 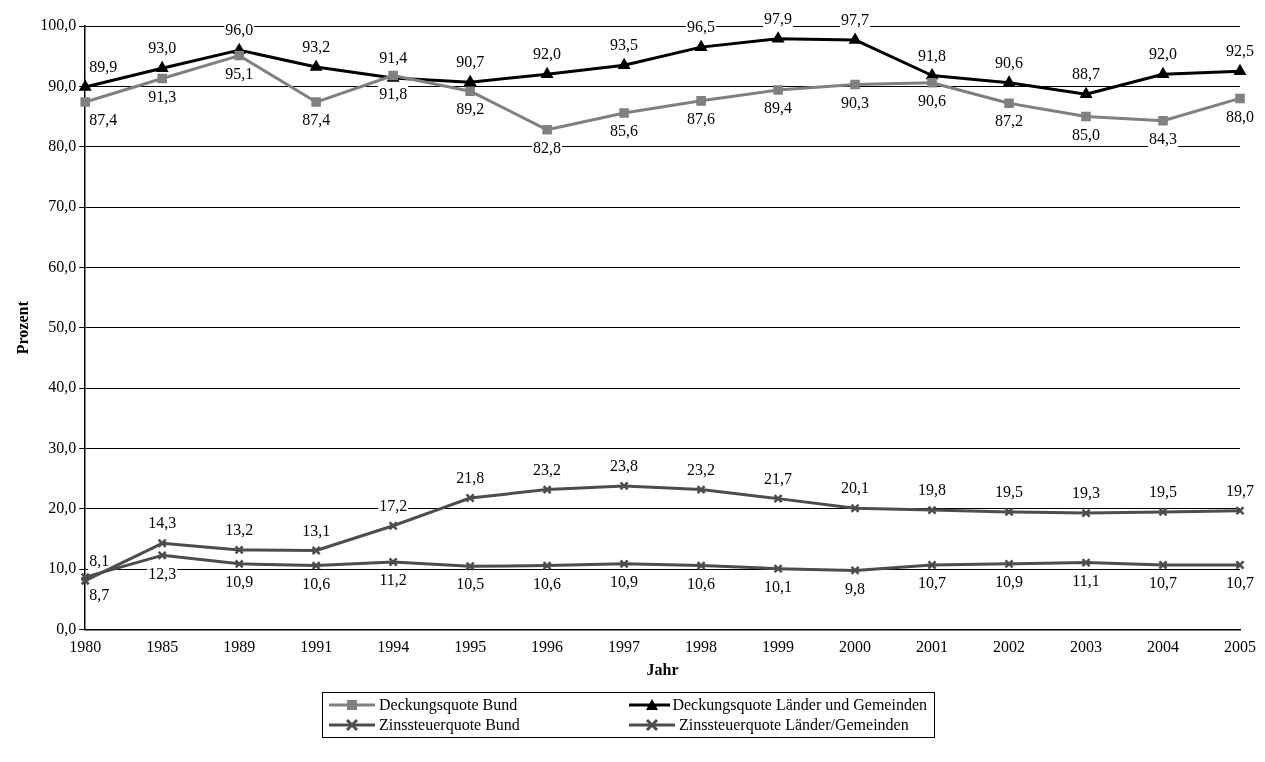 I want to click on data-label: 91,3, so click(x=162, y=96).